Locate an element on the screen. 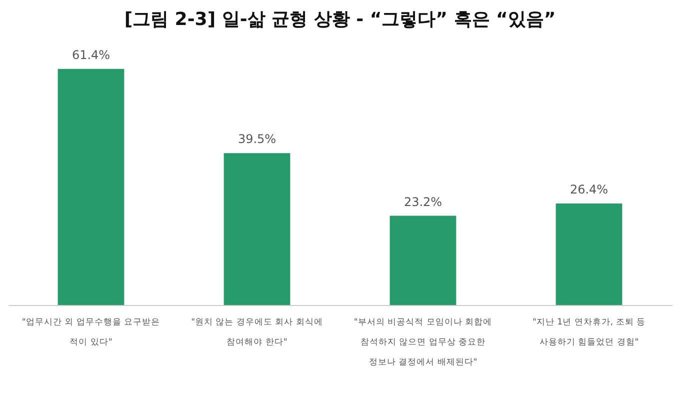 The height and width of the screenshot is (396, 680). x-tick-label: "지난 1년 연차휴가, 조퇴 등 사용하기 힘들었던 경험" is located at coordinates (589, 333).